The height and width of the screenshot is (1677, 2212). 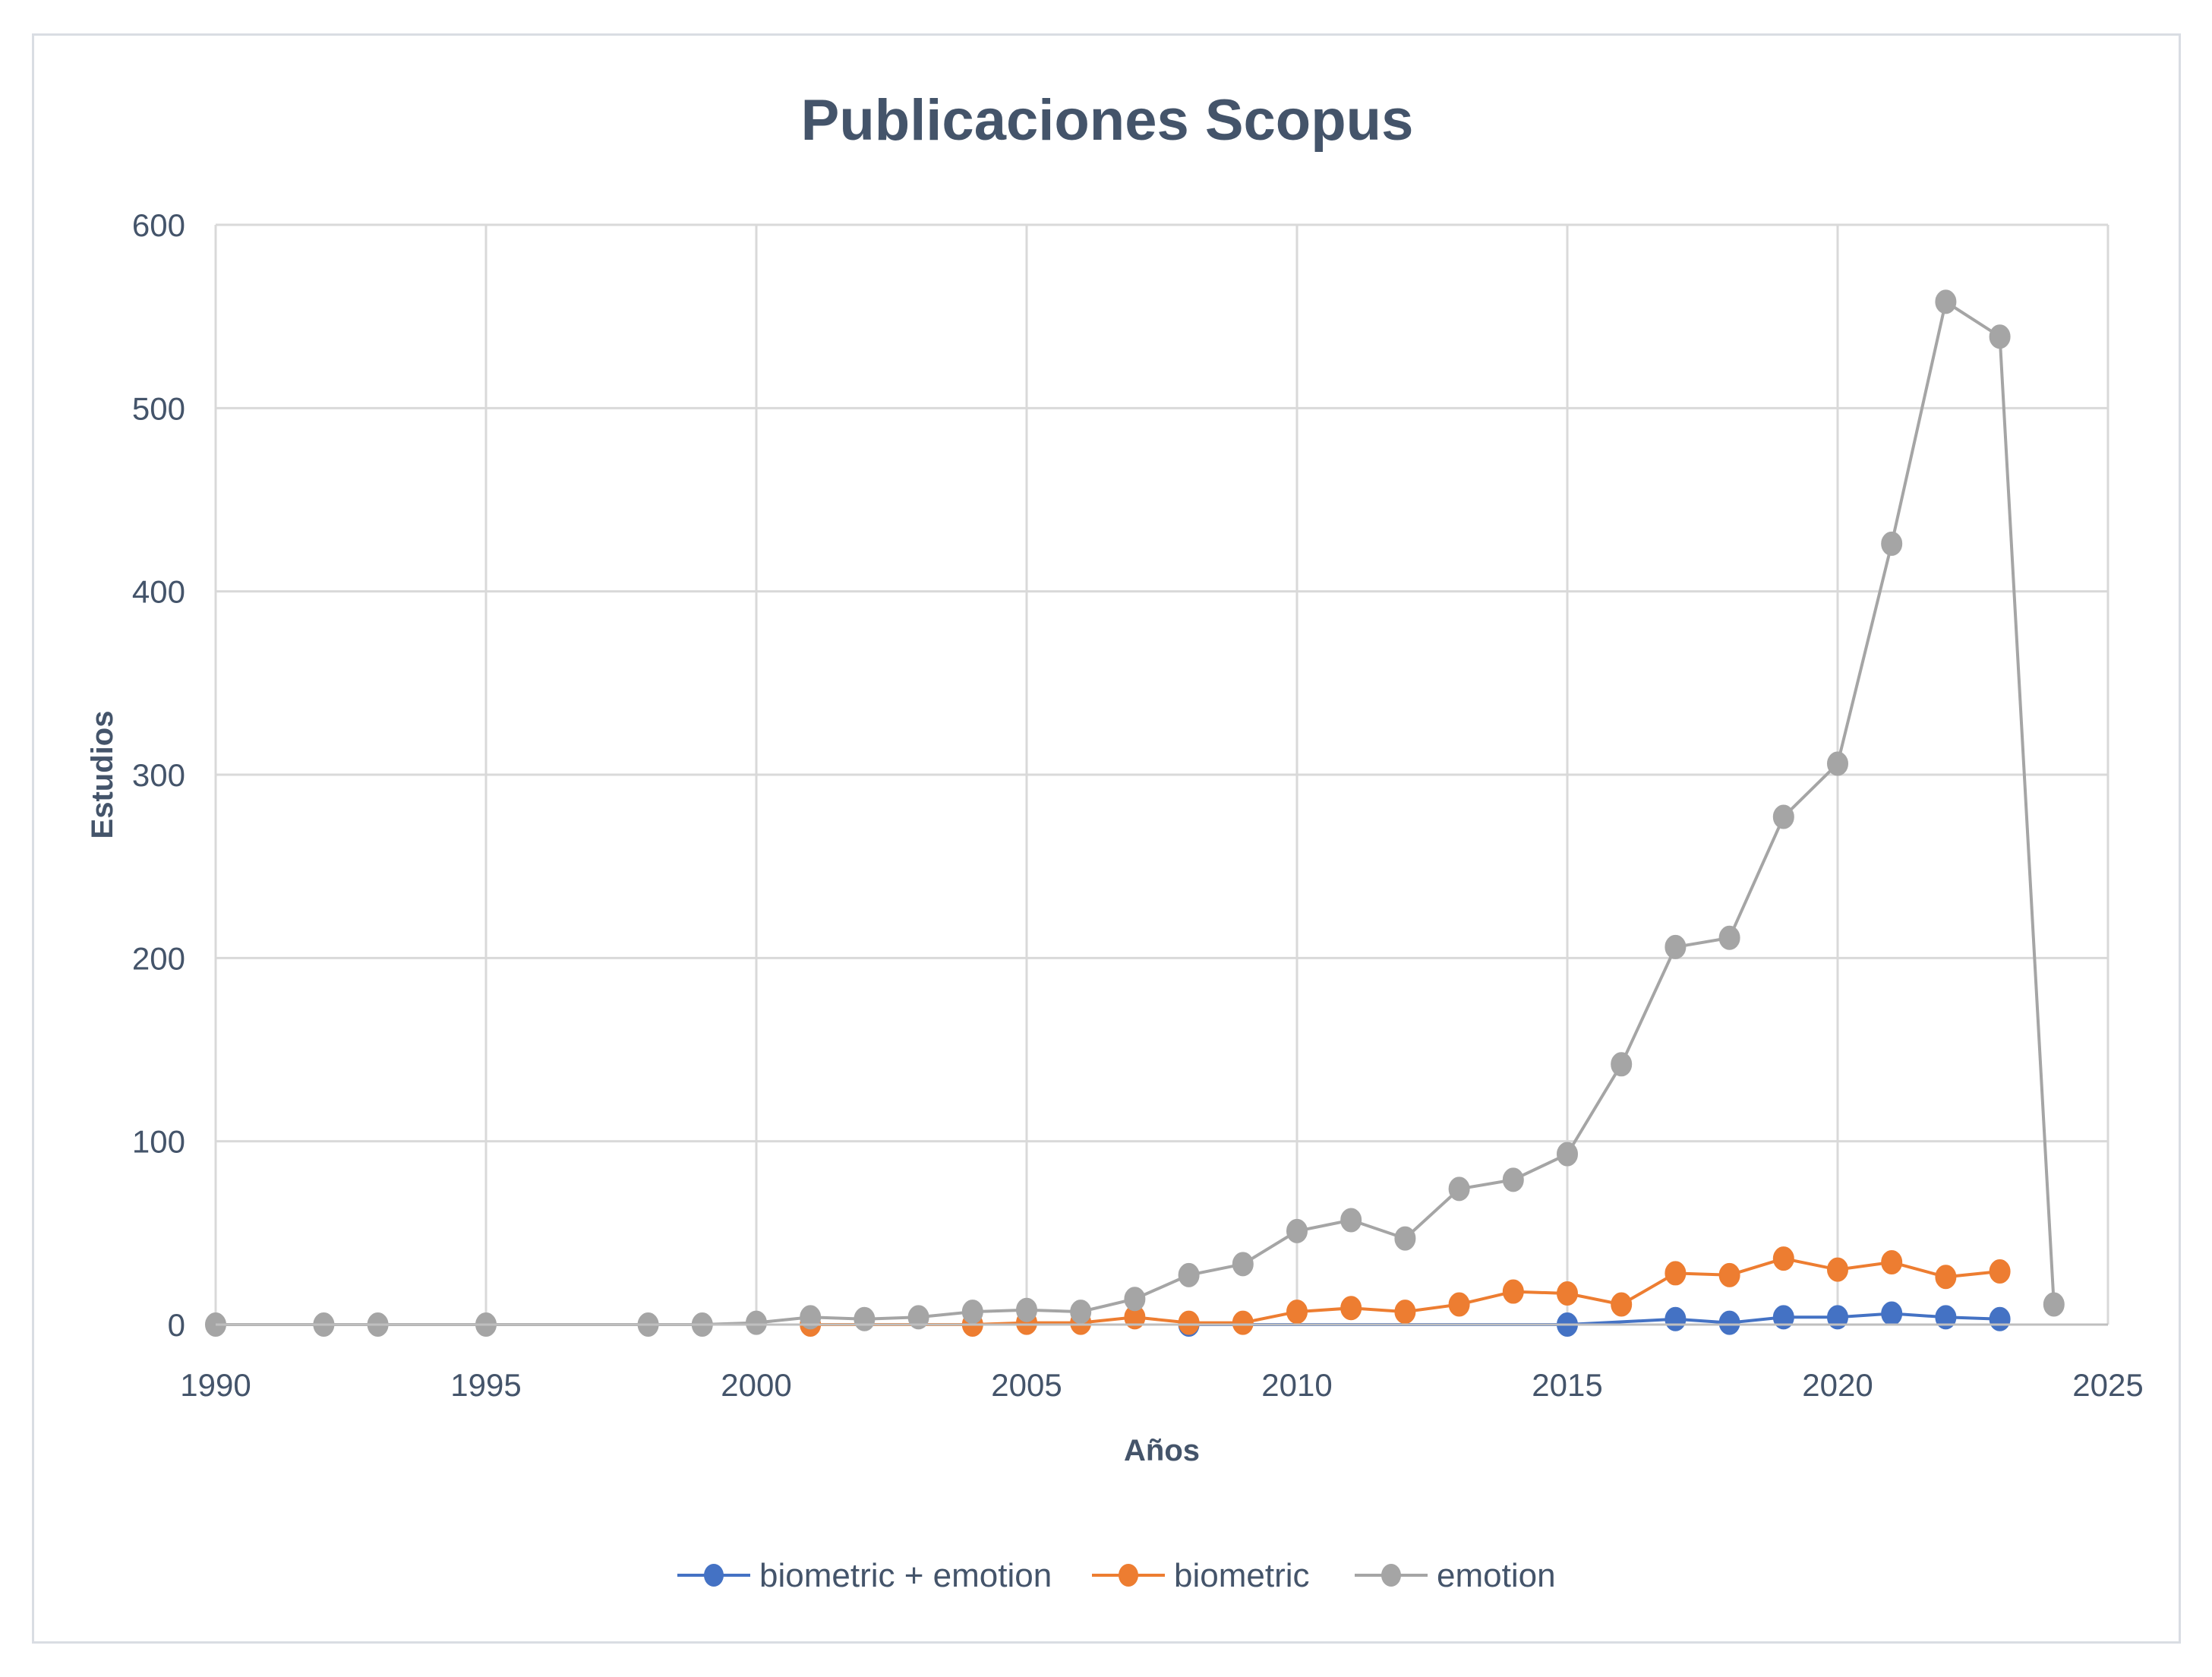 What do you see at coordinates (158, 958) in the screenshot?
I see `y-tick-label: 200` at bounding box center [158, 958].